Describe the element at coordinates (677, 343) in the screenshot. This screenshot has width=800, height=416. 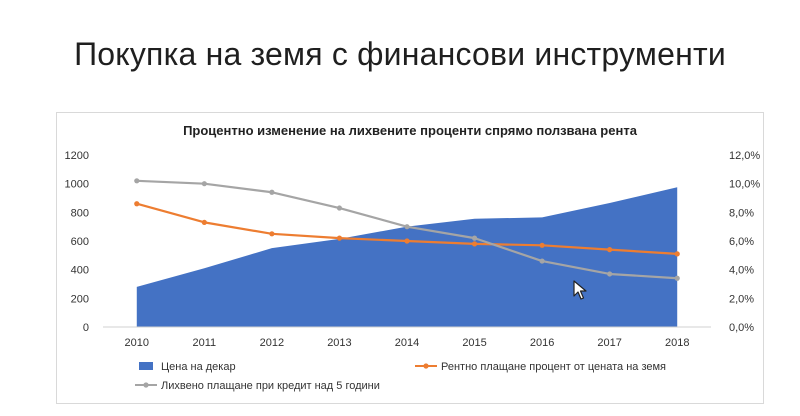
I see `x-tick-label: 2018` at that location.